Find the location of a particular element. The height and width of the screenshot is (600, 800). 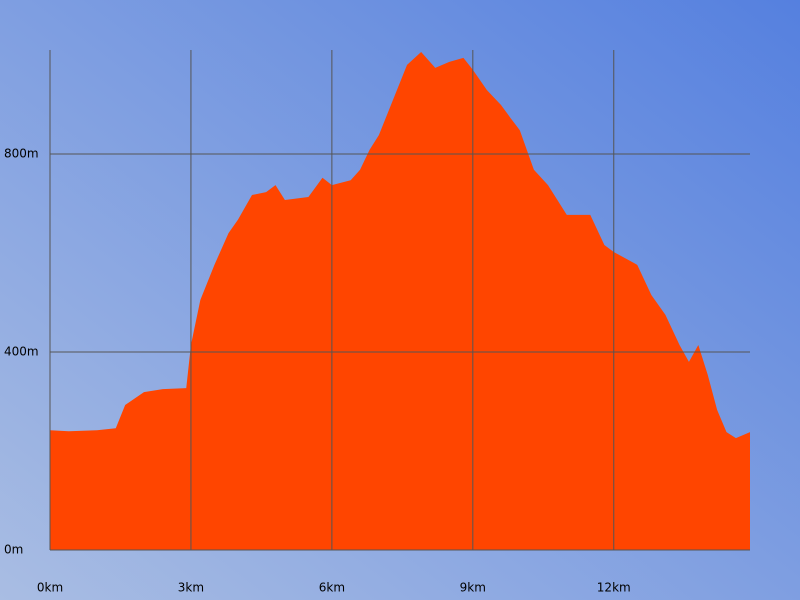

x-tick-label: 12km is located at coordinates (614, 588).